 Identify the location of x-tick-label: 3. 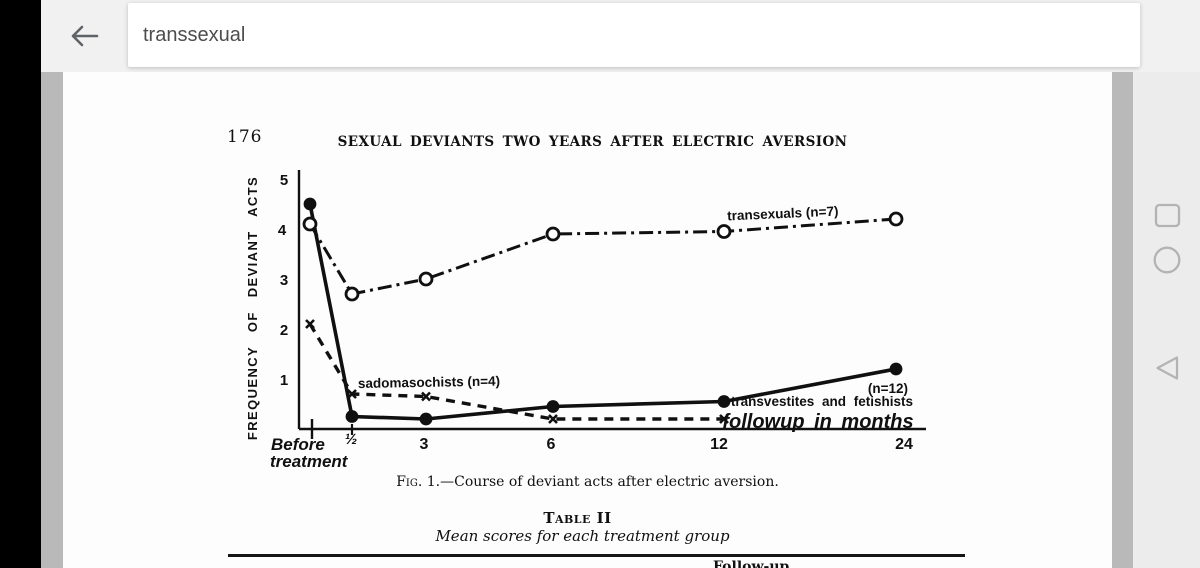
(424, 444).